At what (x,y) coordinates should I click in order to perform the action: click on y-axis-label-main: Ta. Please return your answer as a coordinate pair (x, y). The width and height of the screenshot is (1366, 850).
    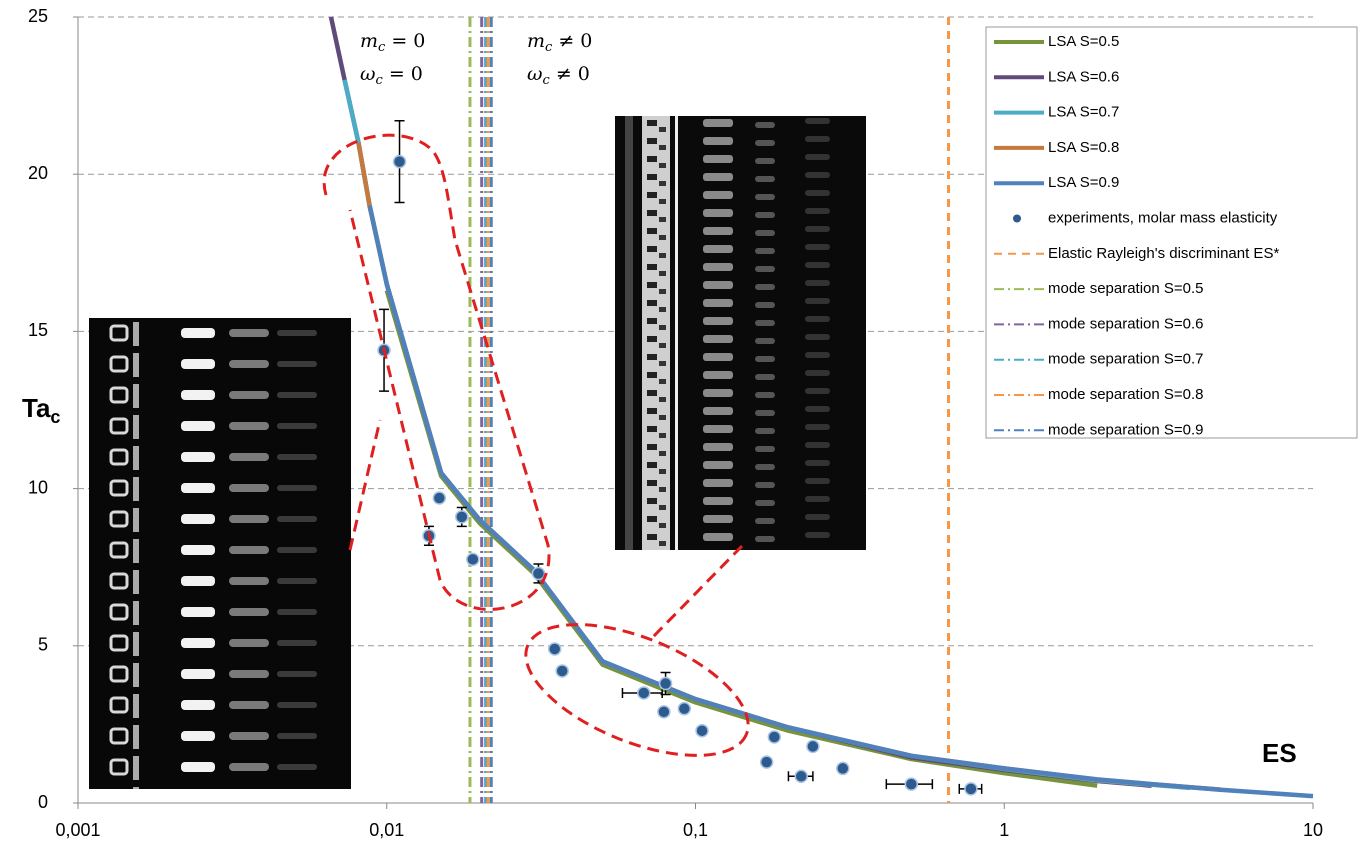
    Looking at the image, I should click on (36, 408).